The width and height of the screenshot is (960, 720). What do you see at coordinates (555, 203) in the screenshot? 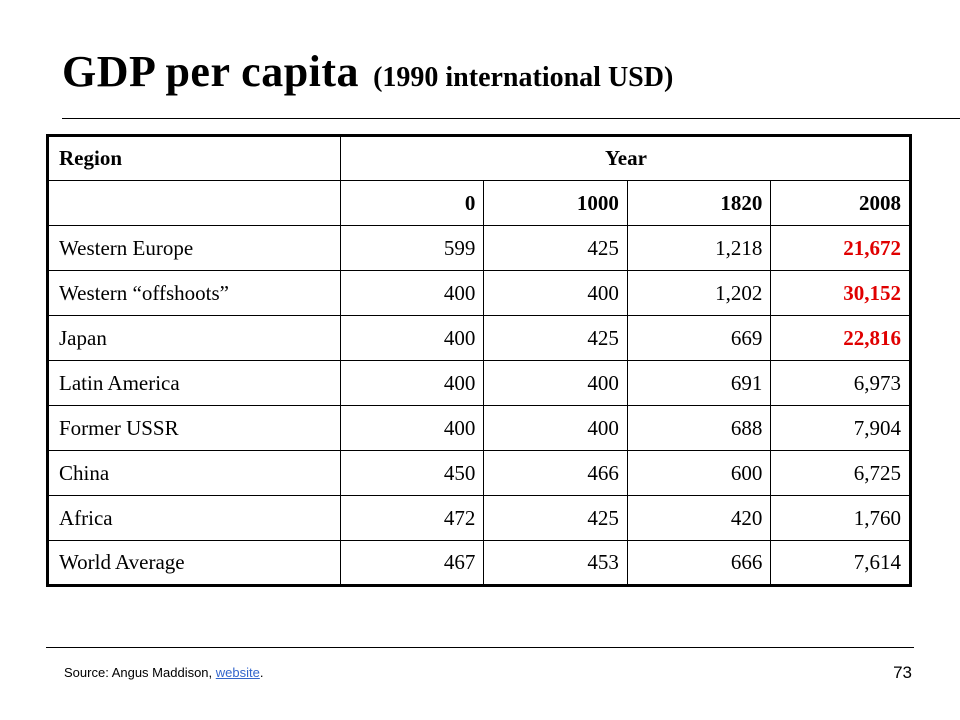
I see `year-header-cell: 1000` at bounding box center [555, 203].